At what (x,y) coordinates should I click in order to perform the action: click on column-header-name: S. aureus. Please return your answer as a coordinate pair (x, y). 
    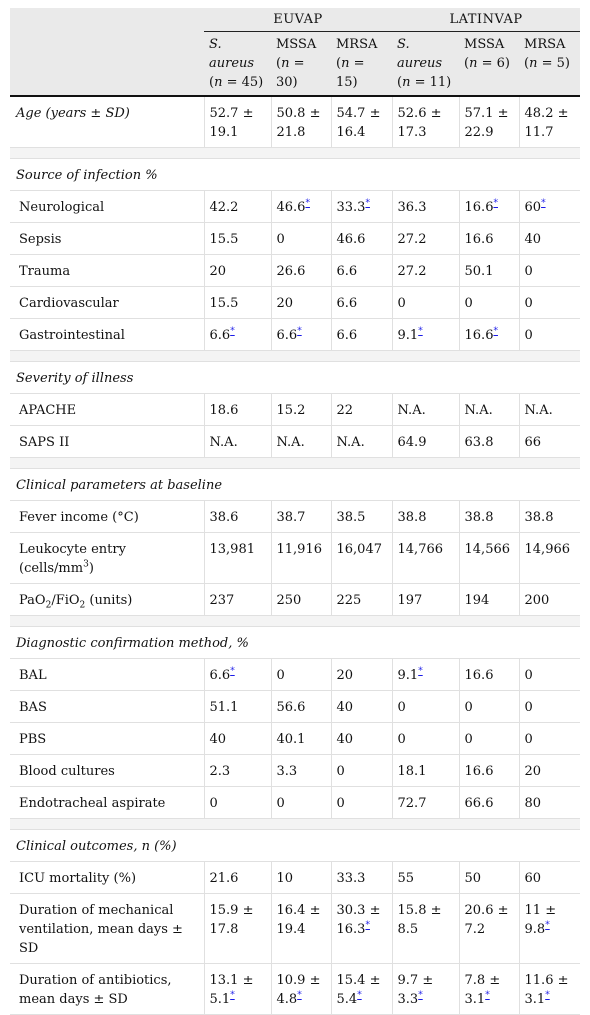
    Looking at the image, I should click on (420, 54).